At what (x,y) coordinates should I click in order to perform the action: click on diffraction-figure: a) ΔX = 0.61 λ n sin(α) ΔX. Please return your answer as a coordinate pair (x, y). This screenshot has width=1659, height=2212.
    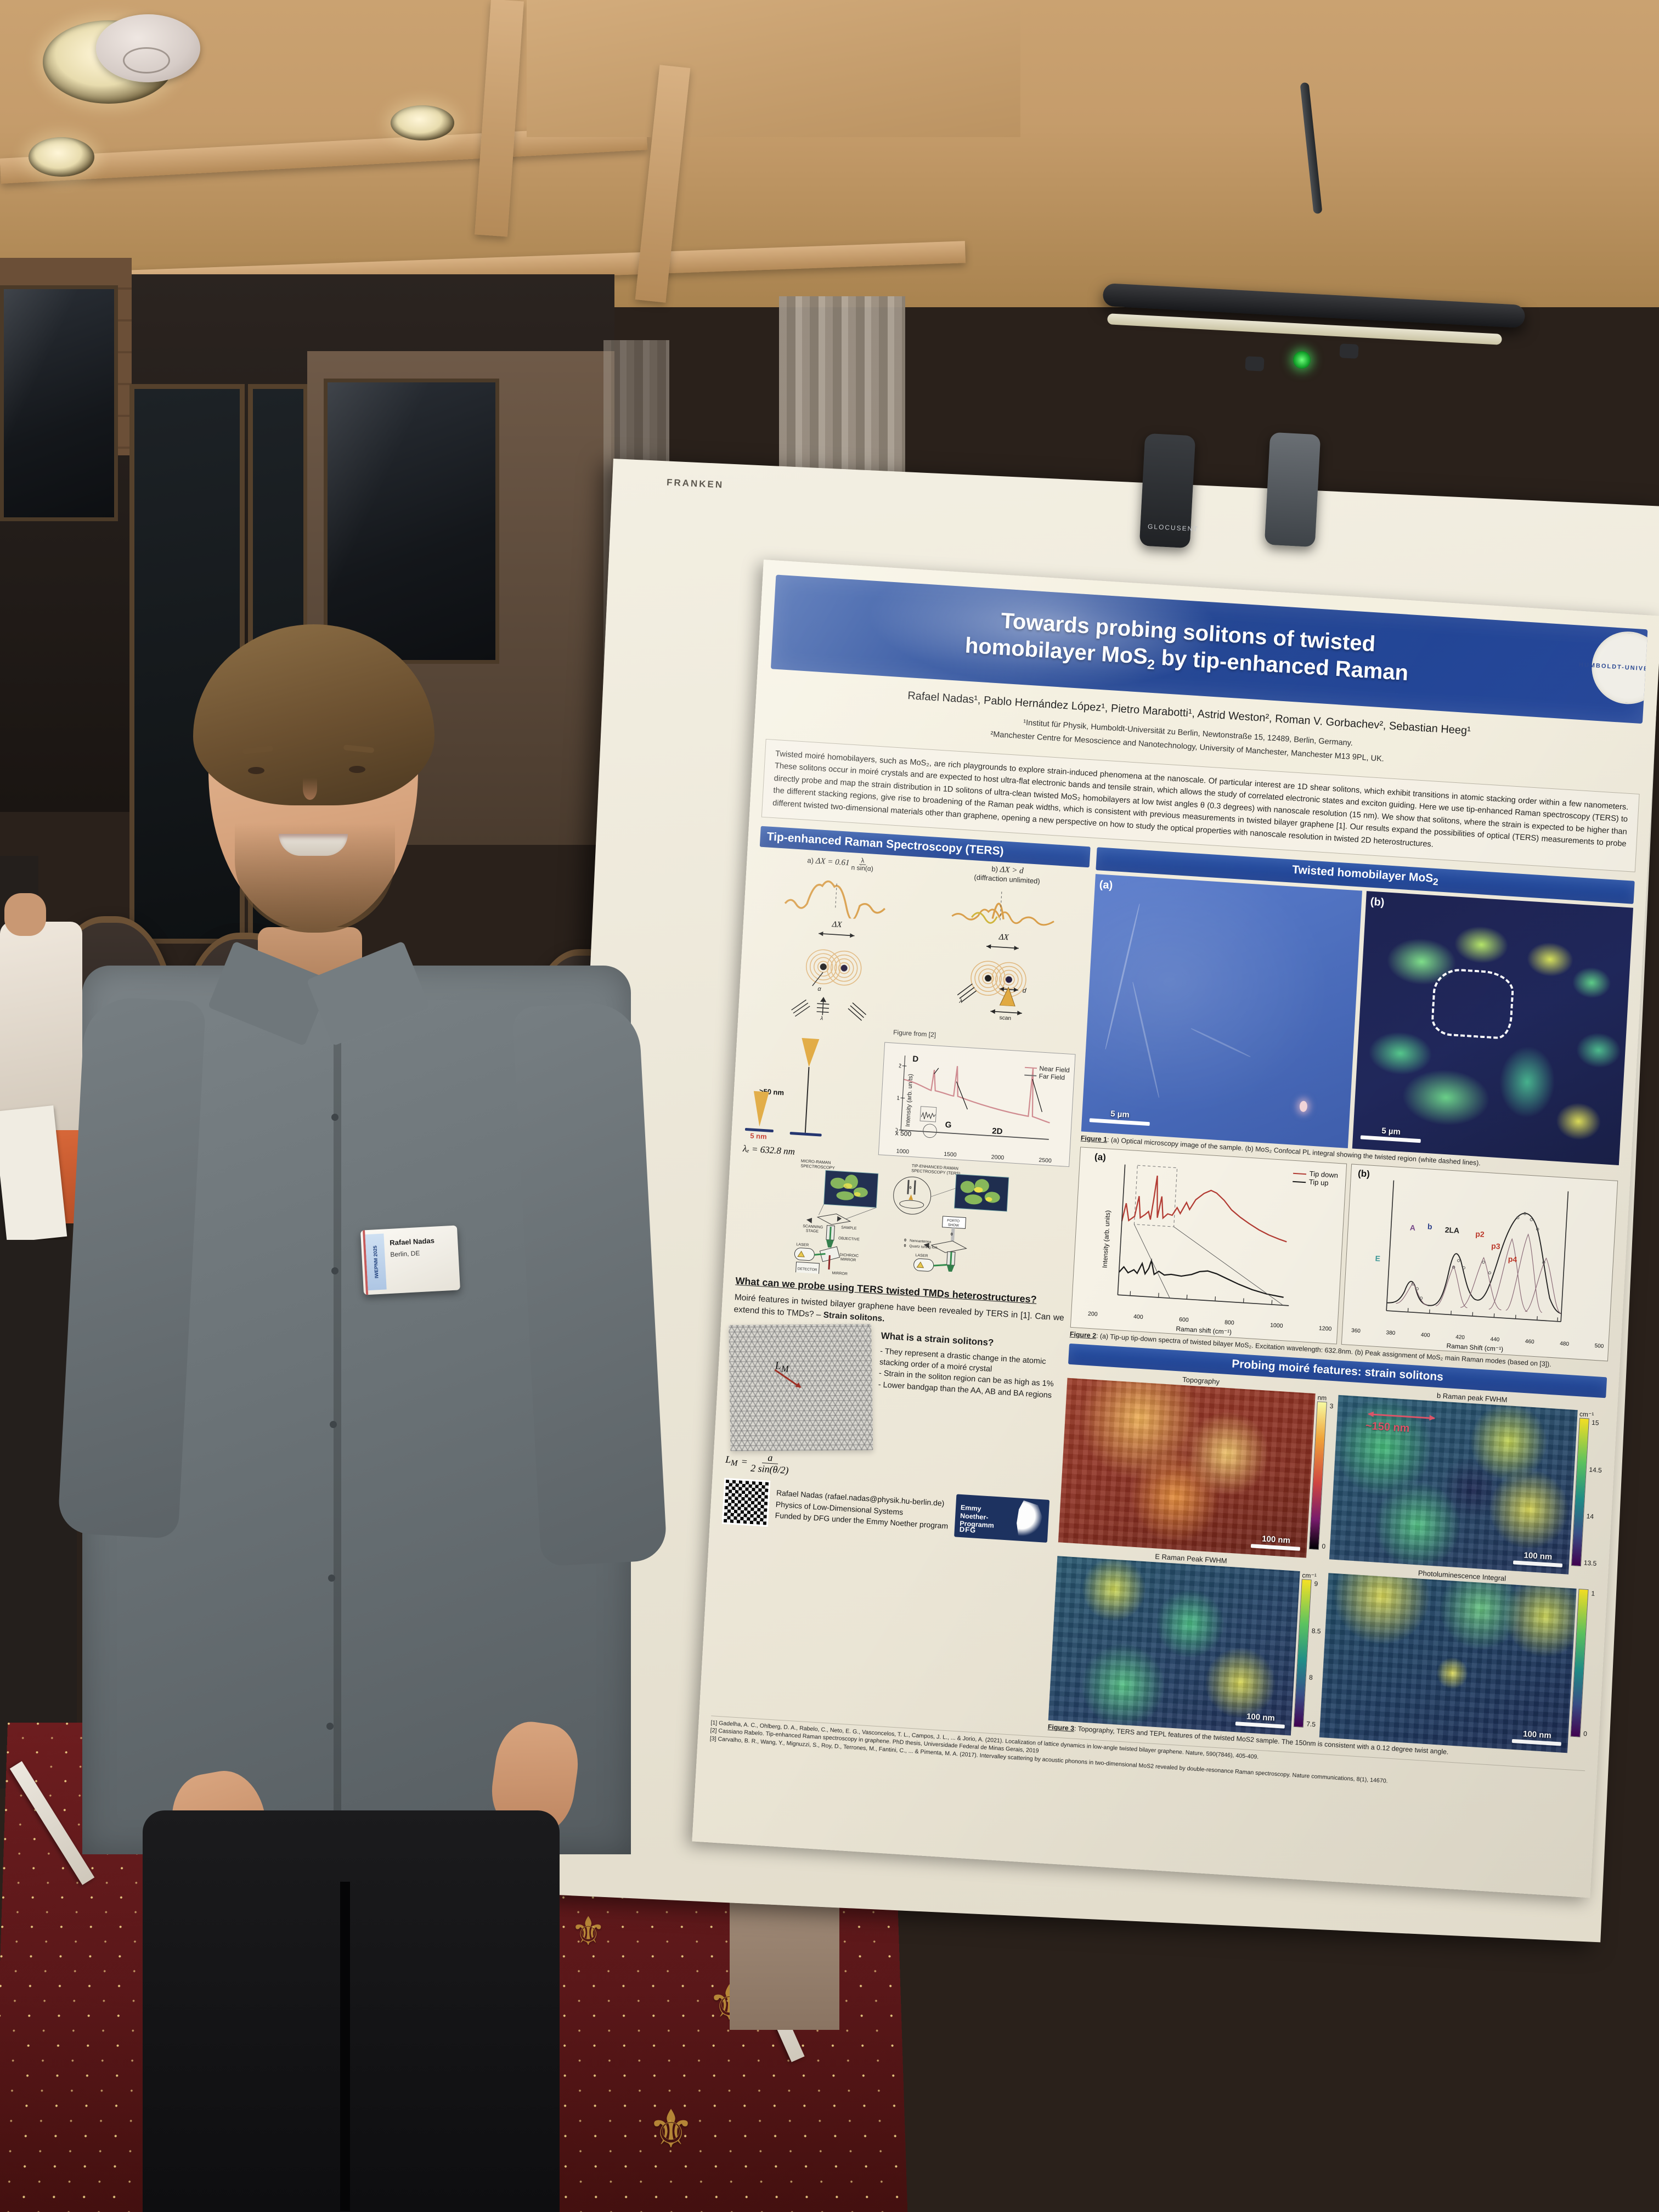
    Looking at the image, I should click on (919, 943).